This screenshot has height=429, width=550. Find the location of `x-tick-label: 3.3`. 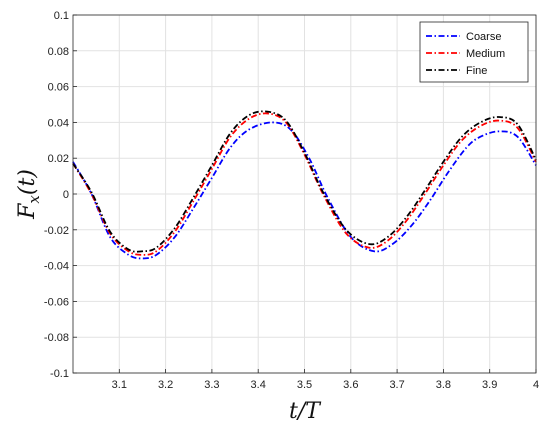

x-tick-label: 3.3 is located at coordinates (211, 385).